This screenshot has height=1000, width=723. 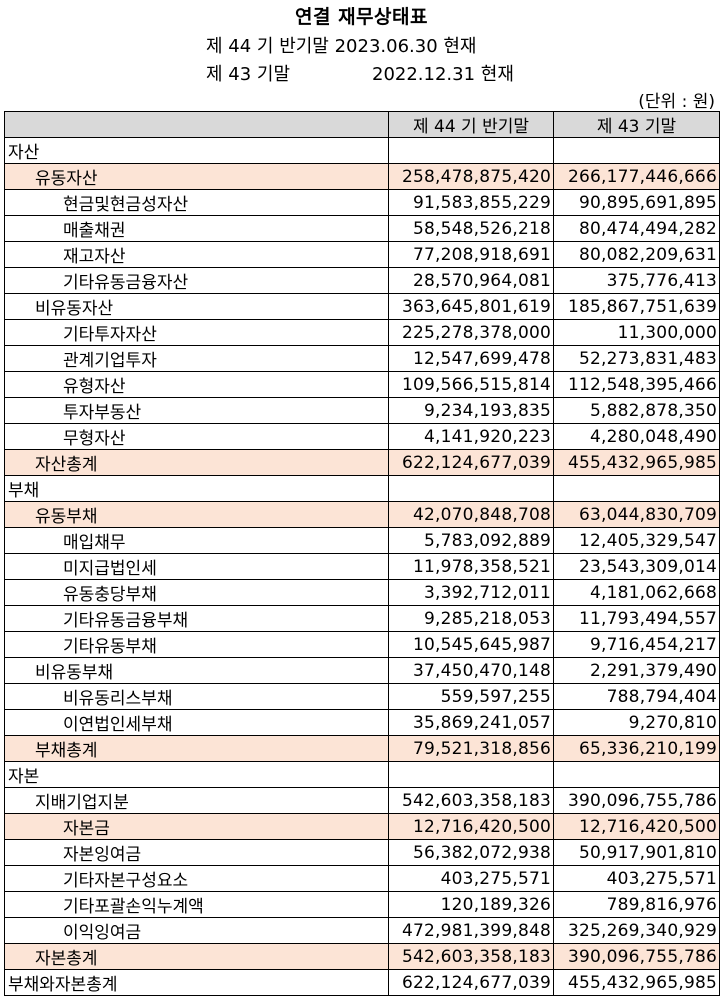 I want to click on table-row: 유동부채 42,070,848,708 63,044,830,709, so click(x=362, y=514).